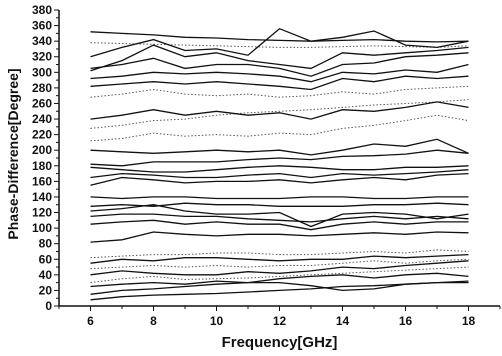 The height and width of the screenshot is (356, 502). I want to click on x-axis-label: Frequency[GHz], so click(280, 342).